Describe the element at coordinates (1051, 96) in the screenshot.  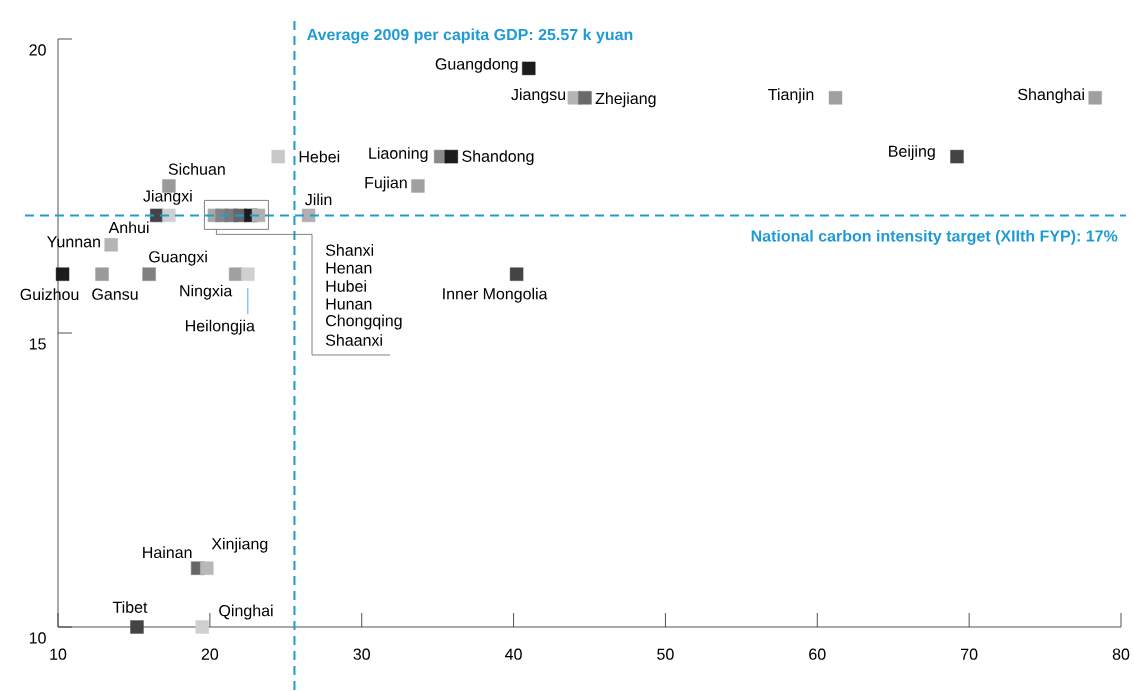
I see `annotation: Shanghai` at that location.